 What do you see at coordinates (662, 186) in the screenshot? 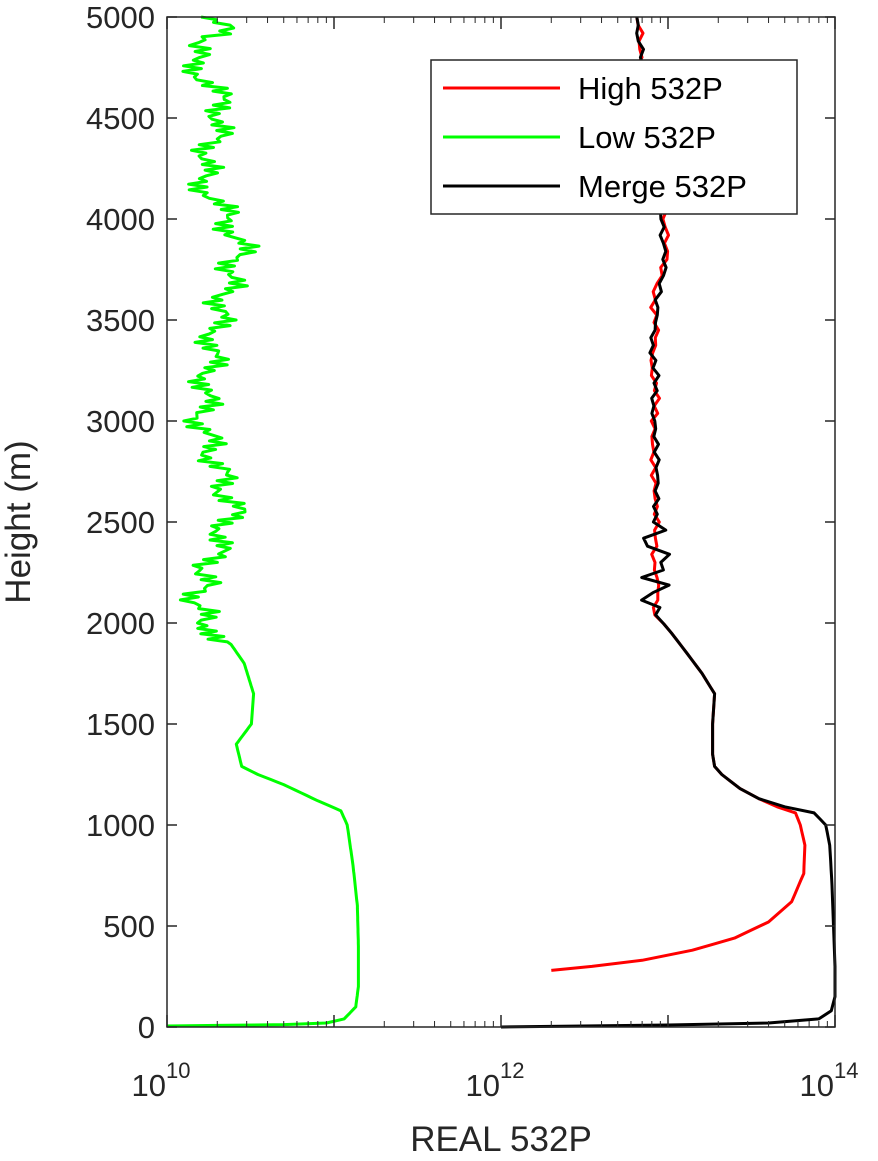
I see `legend-label-merge: Merge 532P` at bounding box center [662, 186].